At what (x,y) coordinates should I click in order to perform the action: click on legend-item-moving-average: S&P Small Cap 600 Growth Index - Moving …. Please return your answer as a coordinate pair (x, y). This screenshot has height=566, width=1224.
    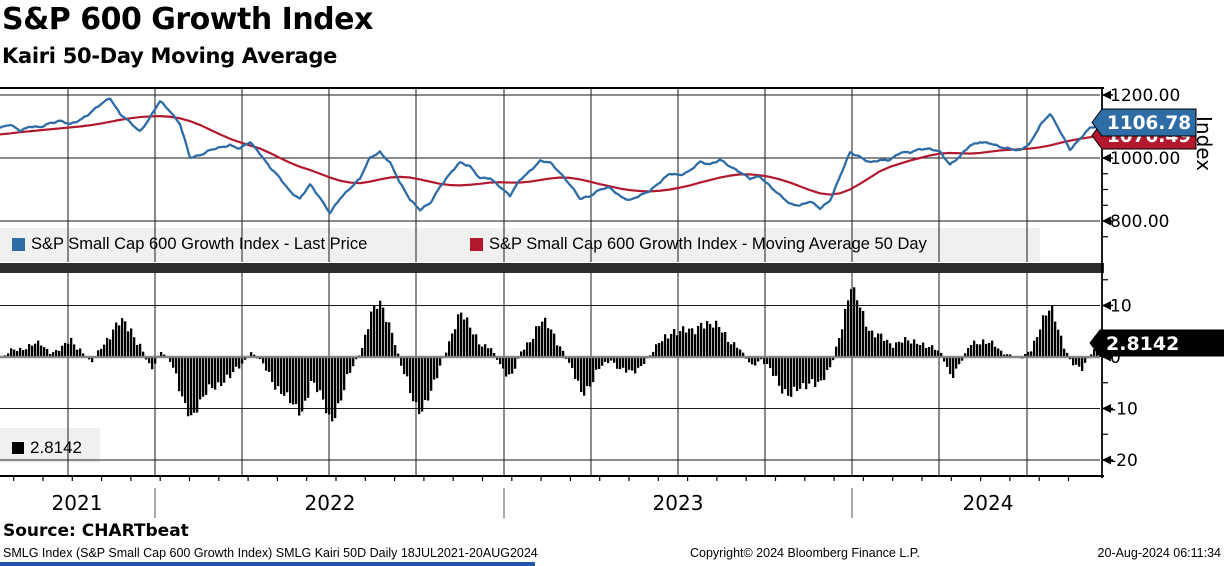
    Looking at the image, I should click on (698, 244).